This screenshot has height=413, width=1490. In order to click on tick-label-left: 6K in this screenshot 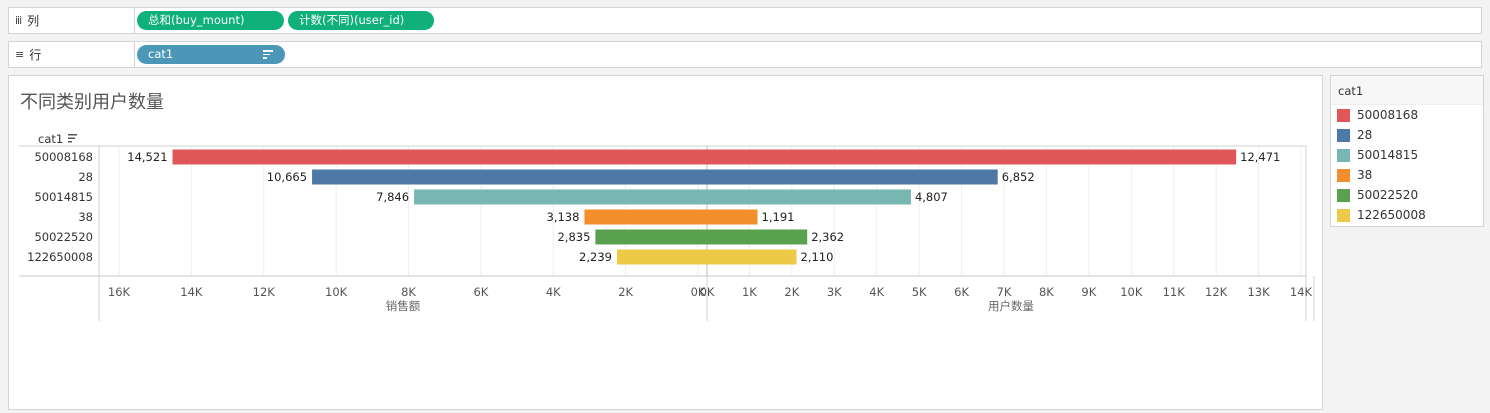, I will do `click(480, 292)`.